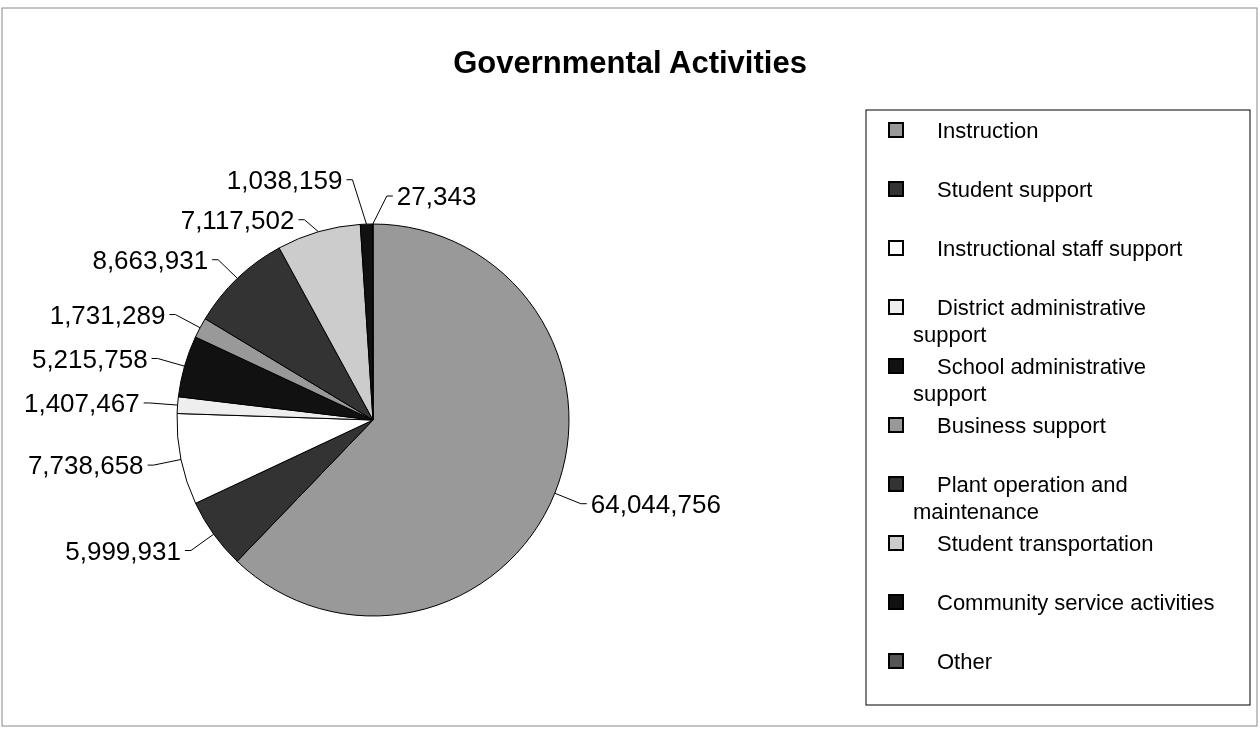 This screenshot has width=1260, height=729. I want to click on data-label: 64,044,756, so click(655, 503).